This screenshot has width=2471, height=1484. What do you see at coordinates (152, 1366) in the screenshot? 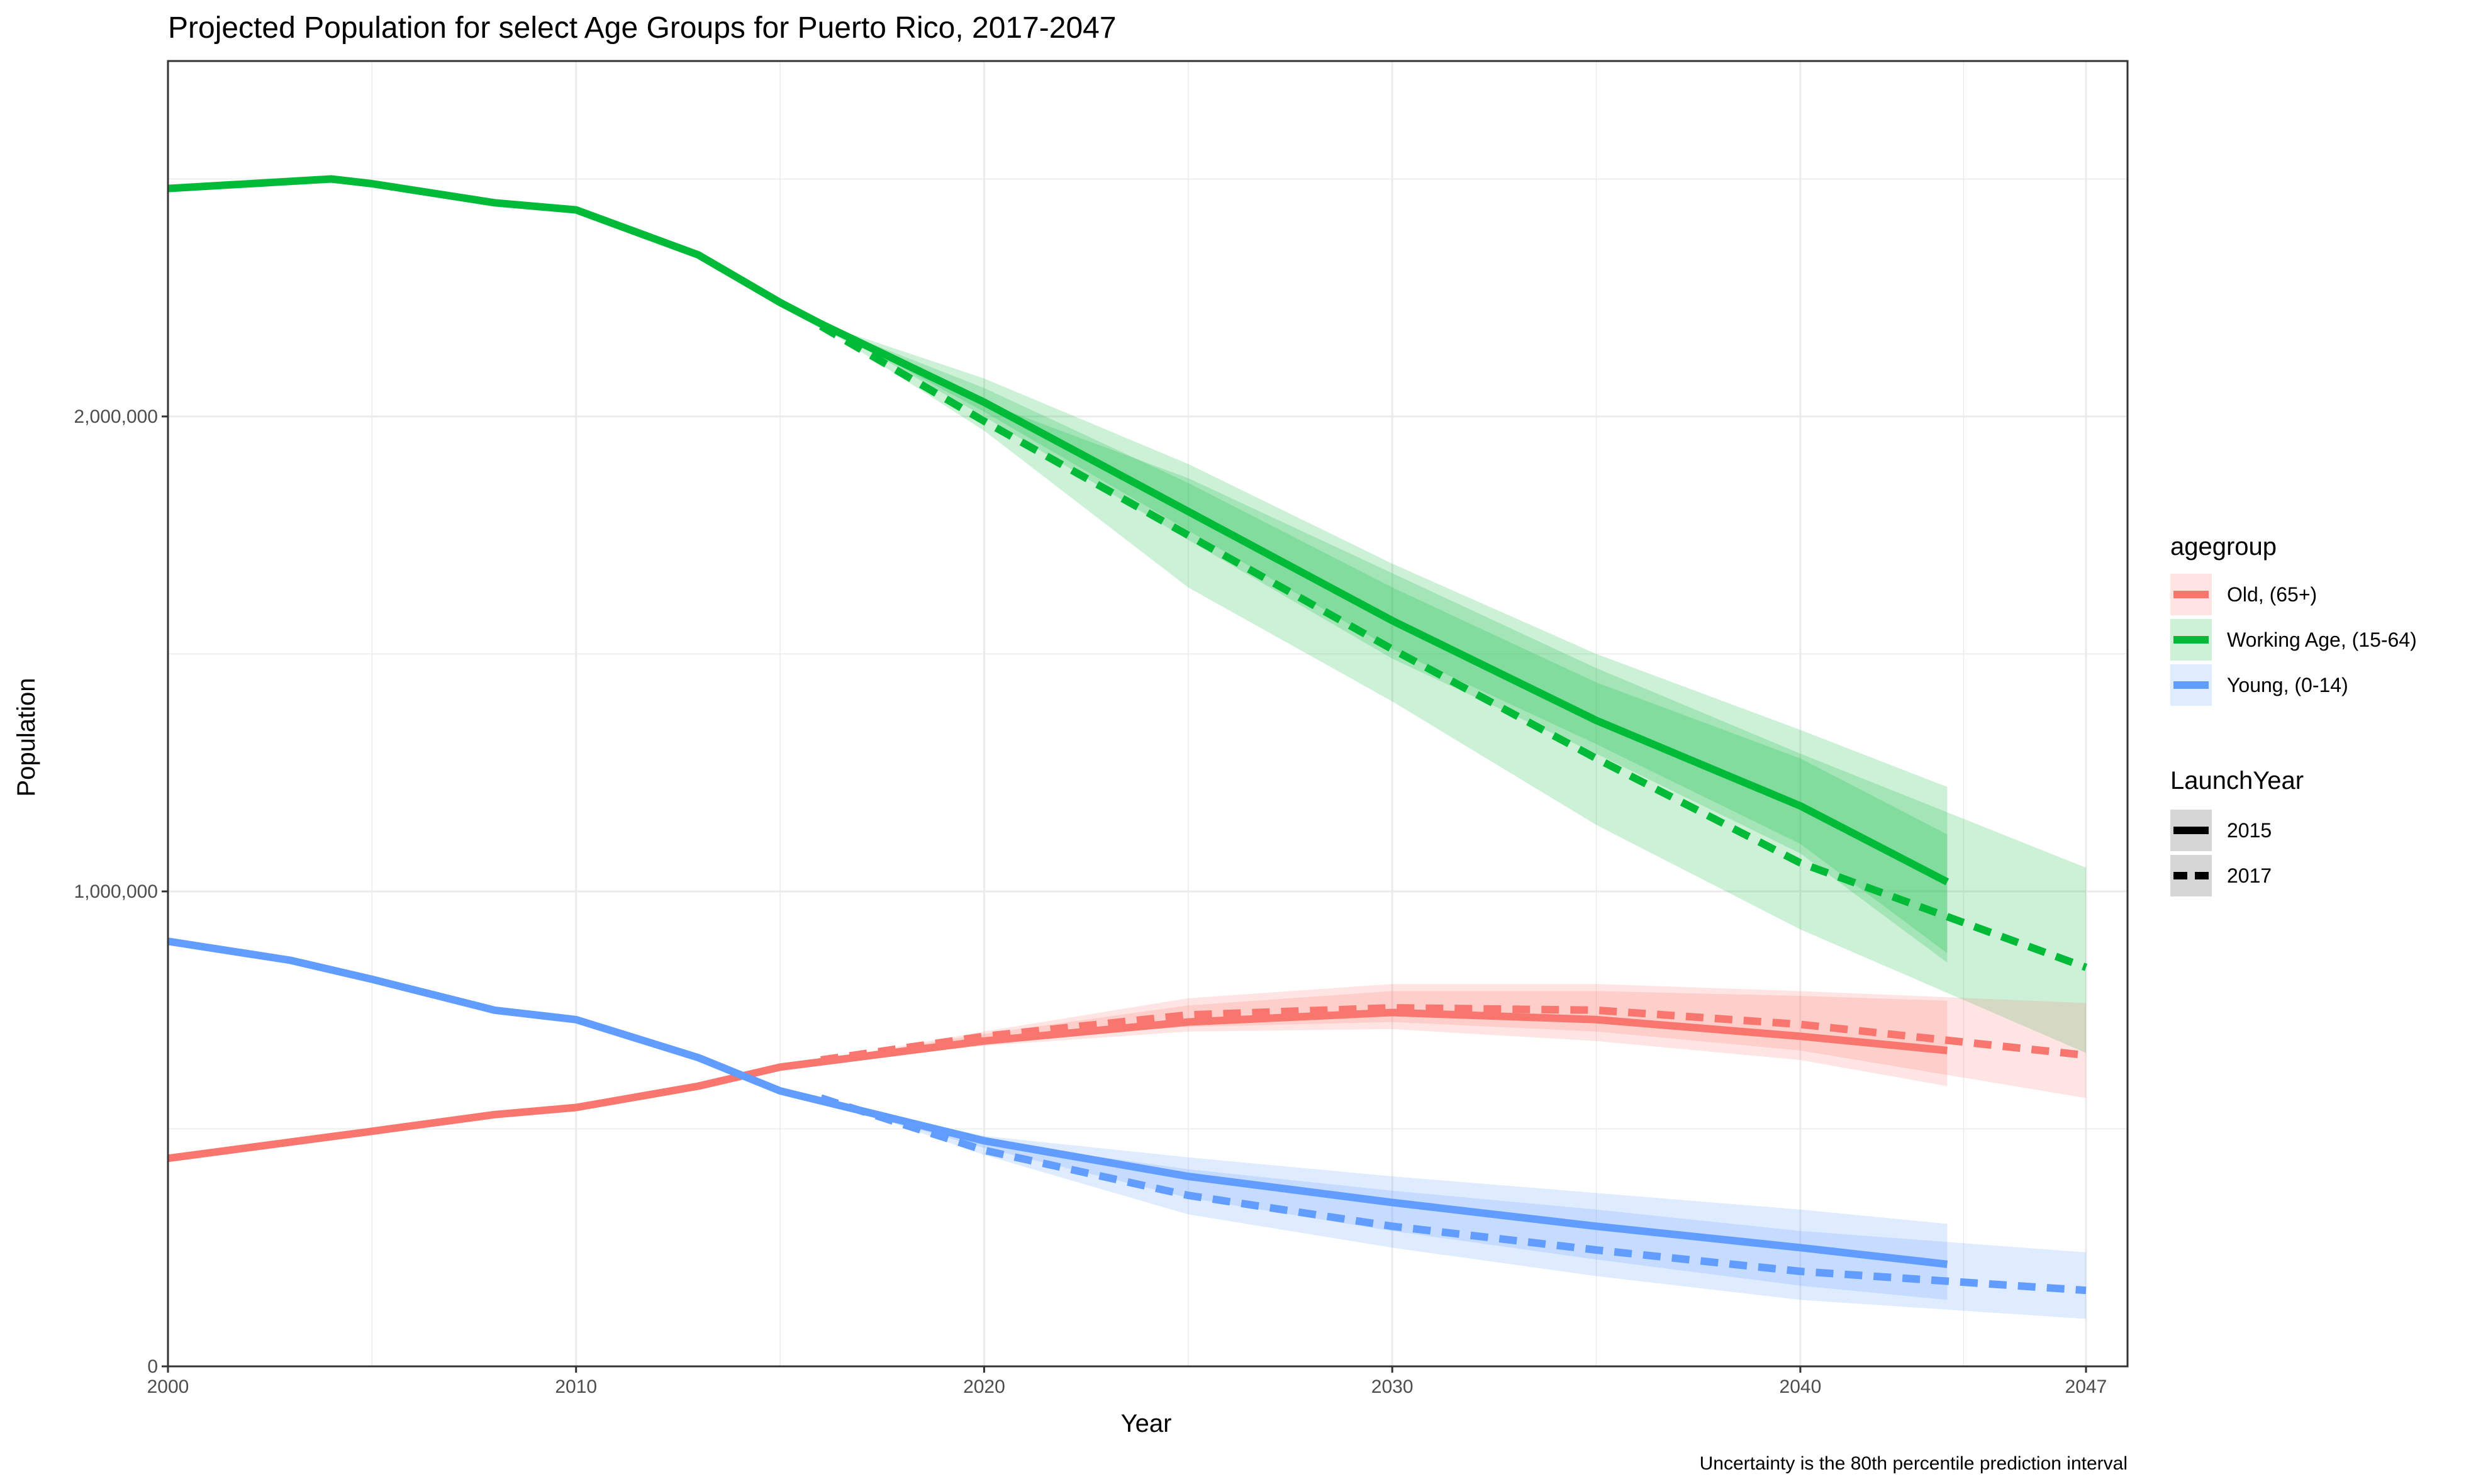
I see `y-tick-label: 0` at bounding box center [152, 1366].